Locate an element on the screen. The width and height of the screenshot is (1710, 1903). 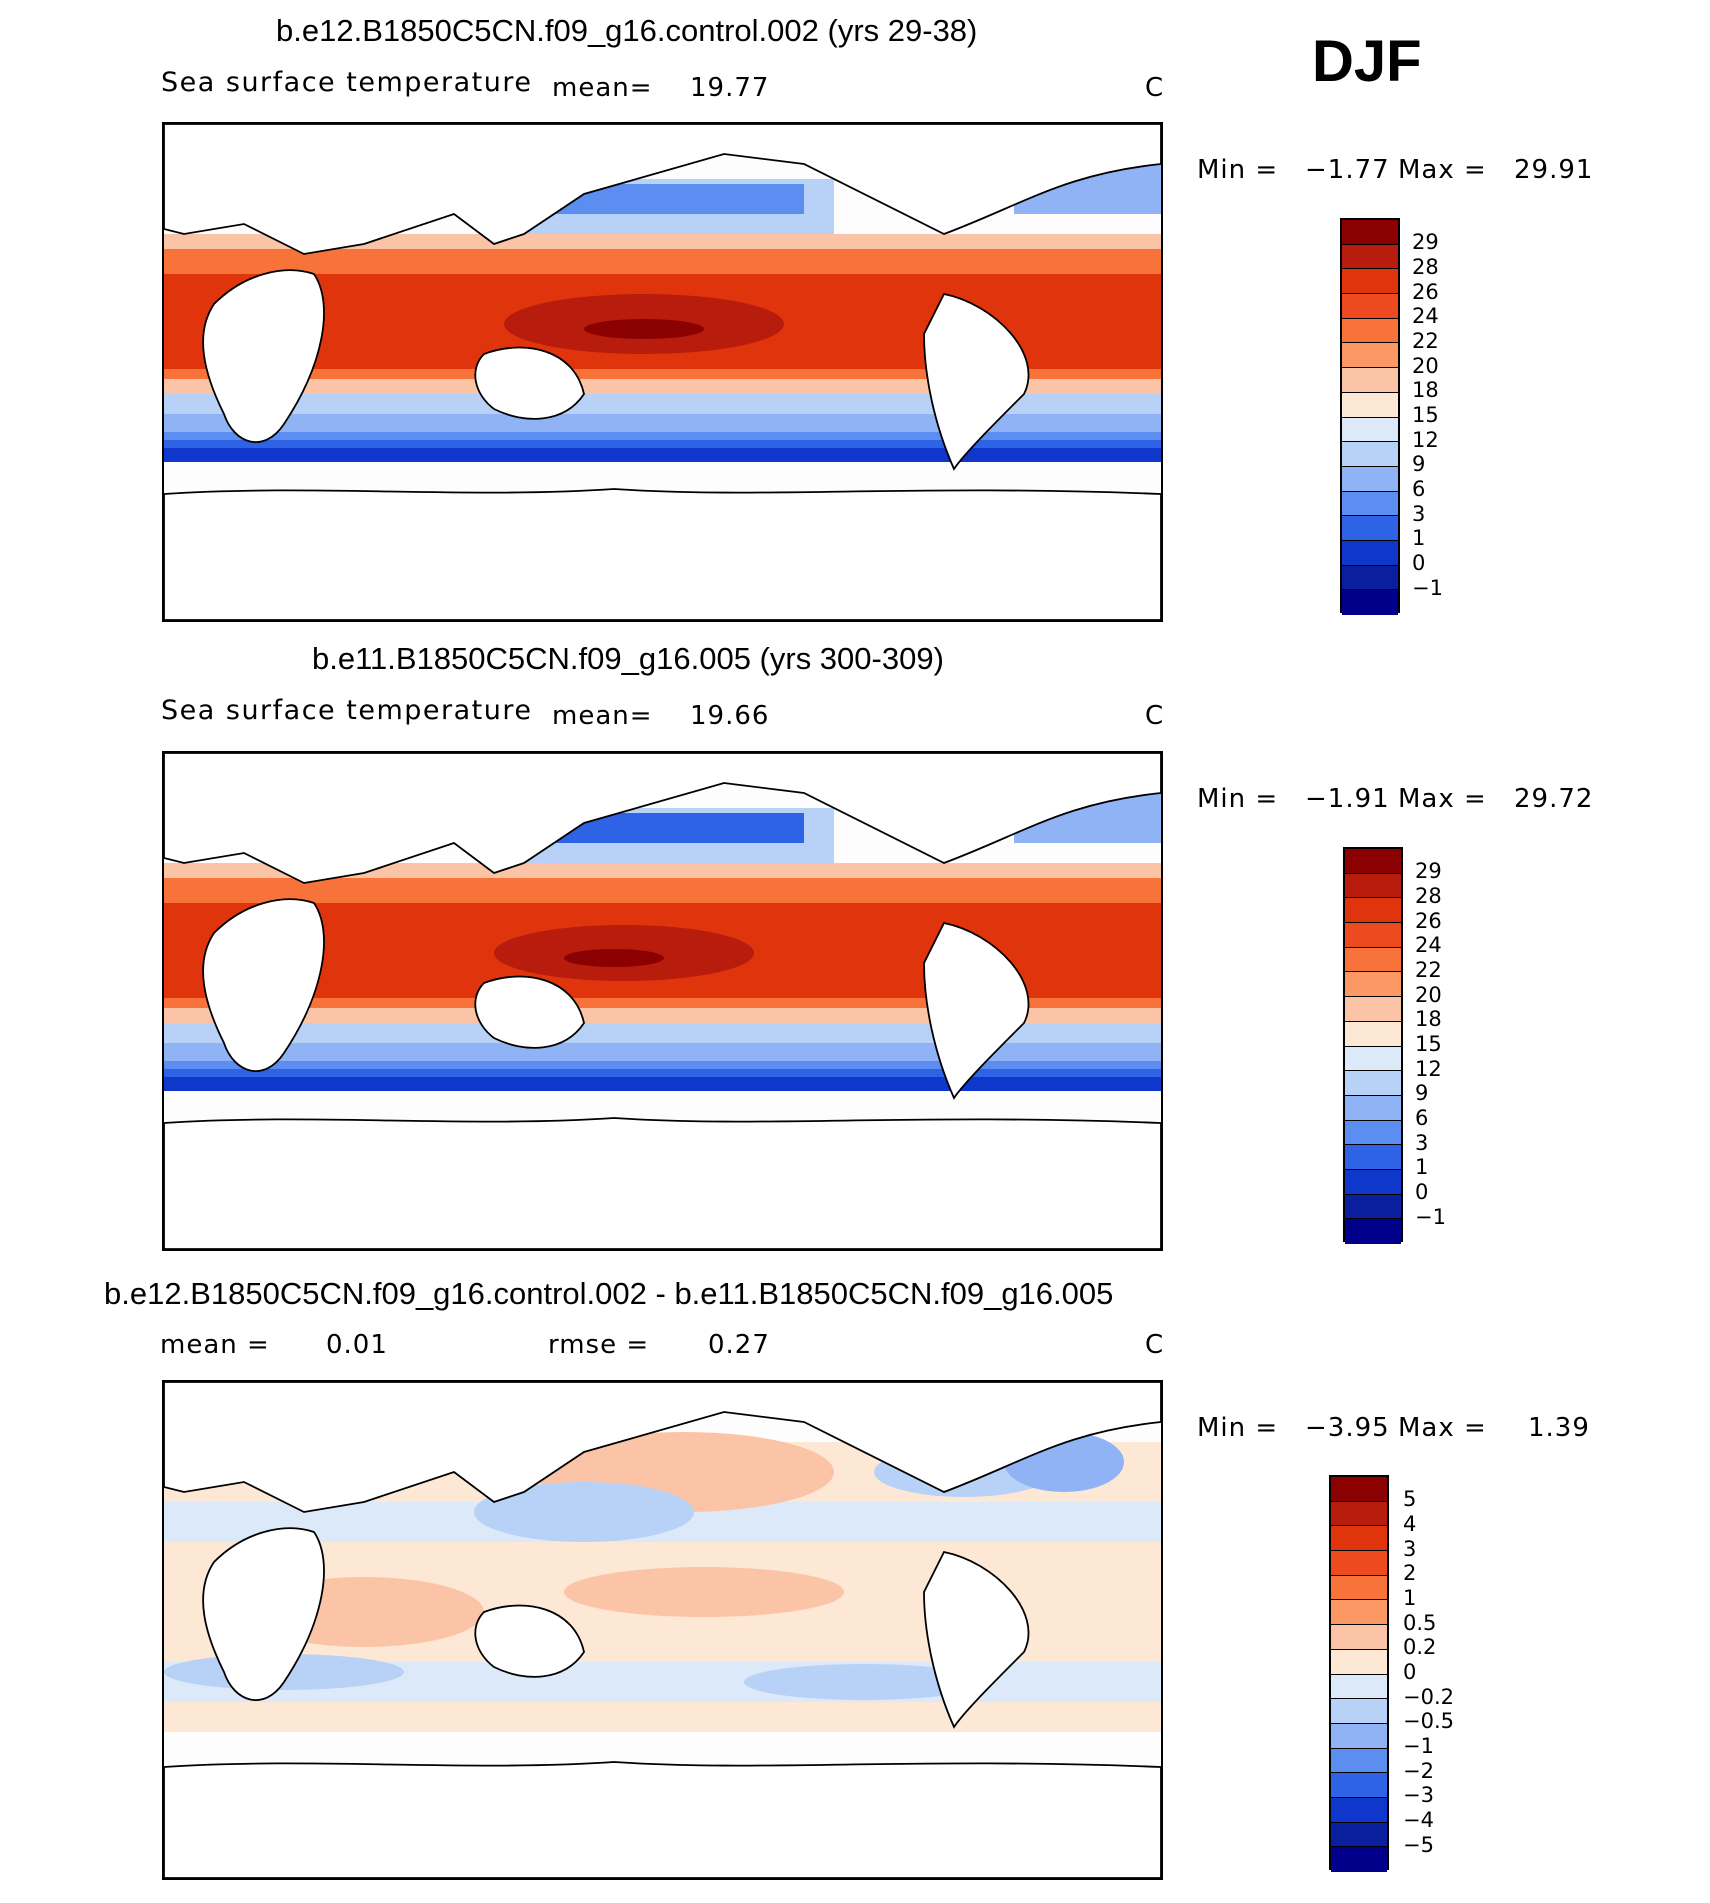
panel1-colorbar-swatches is located at coordinates (1370, 416).